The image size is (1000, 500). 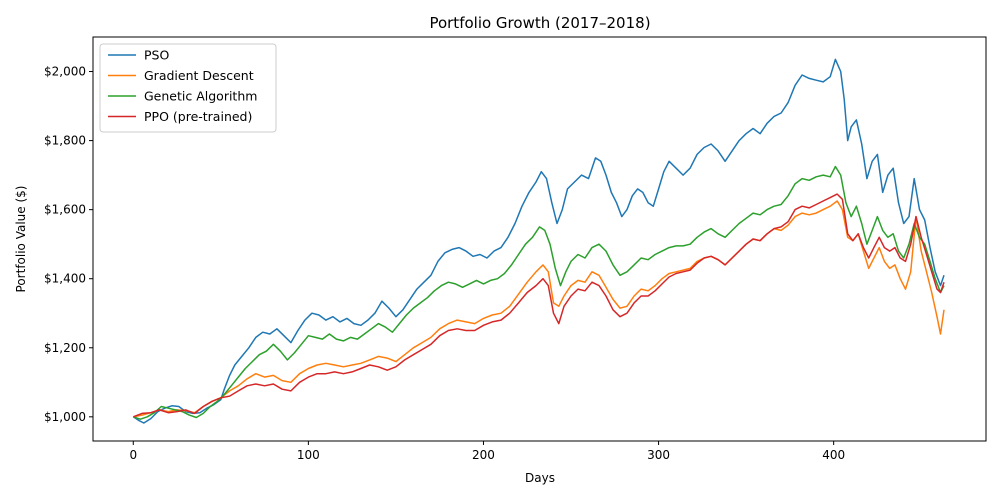 I want to click on legend-box, so click(x=188, y=88).